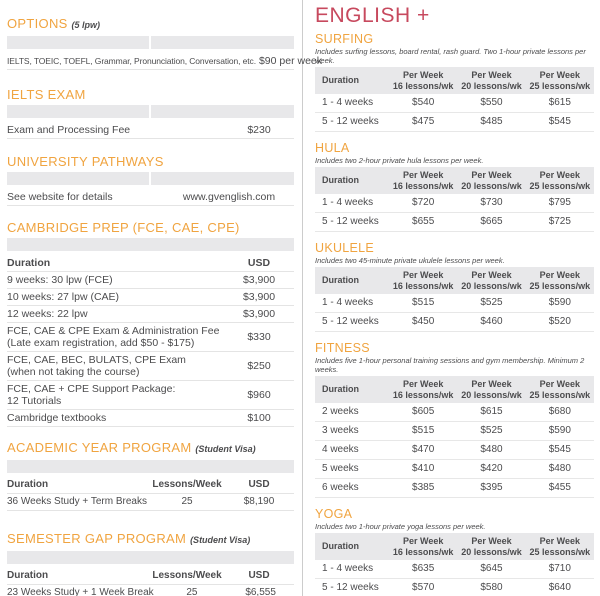 This screenshot has width=600, height=596. What do you see at coordinates (229, 197) in the screenshot?
I see `website-link: www.gvenglish.com` at bounding box center [229, 197].